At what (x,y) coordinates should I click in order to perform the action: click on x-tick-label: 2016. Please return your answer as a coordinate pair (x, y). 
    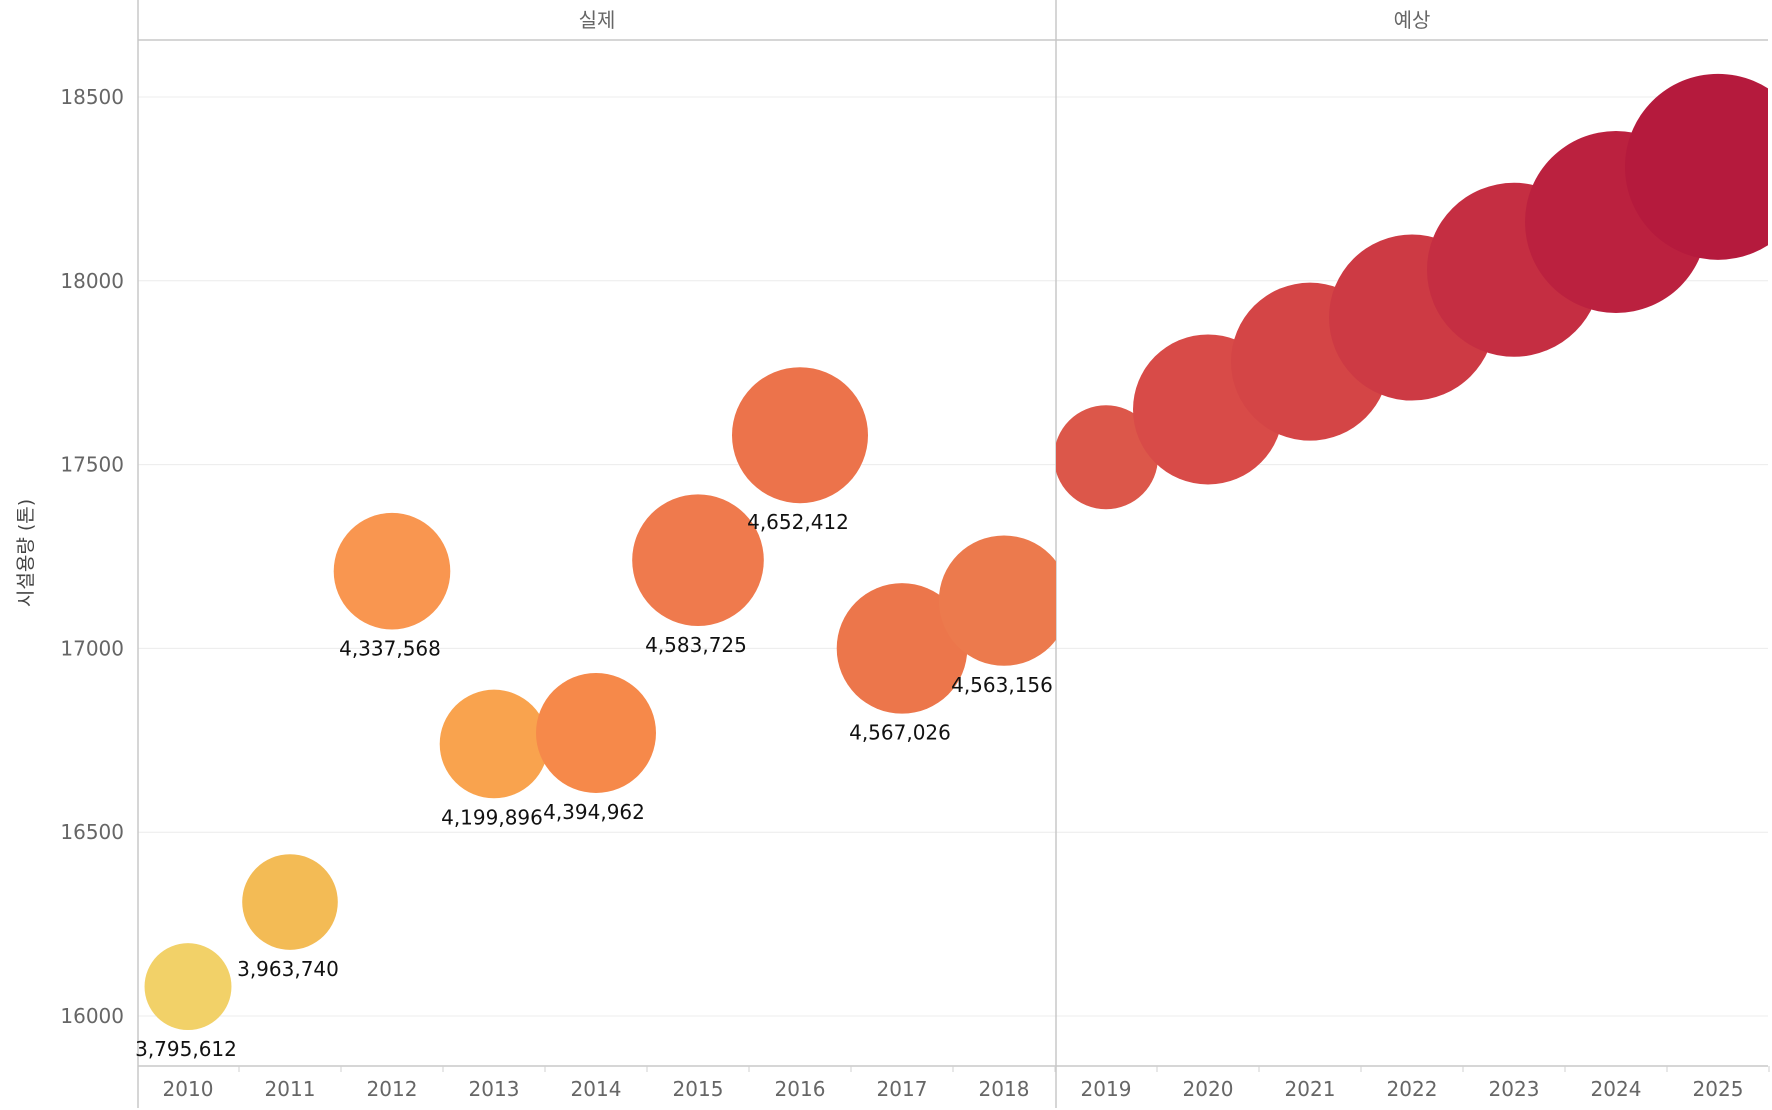
    Looking at the image, I should click on (800, 1089).